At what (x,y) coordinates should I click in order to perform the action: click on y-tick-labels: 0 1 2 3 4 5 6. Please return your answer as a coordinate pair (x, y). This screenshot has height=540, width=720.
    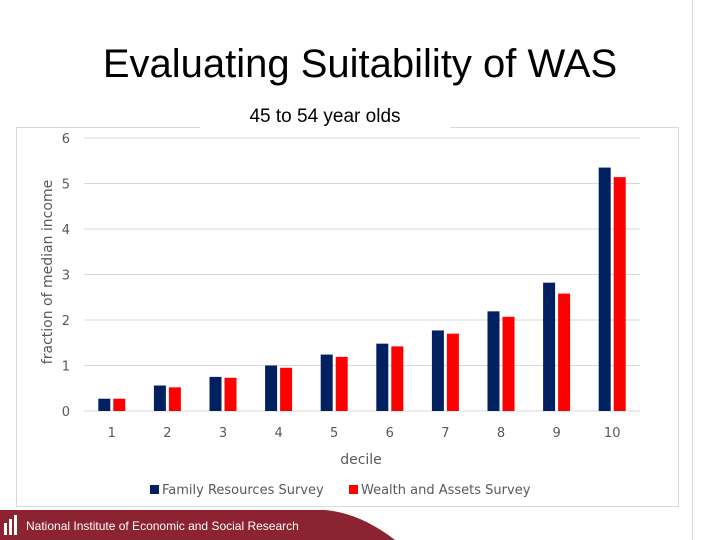
    Looking at the image, I should click on (66, 276).